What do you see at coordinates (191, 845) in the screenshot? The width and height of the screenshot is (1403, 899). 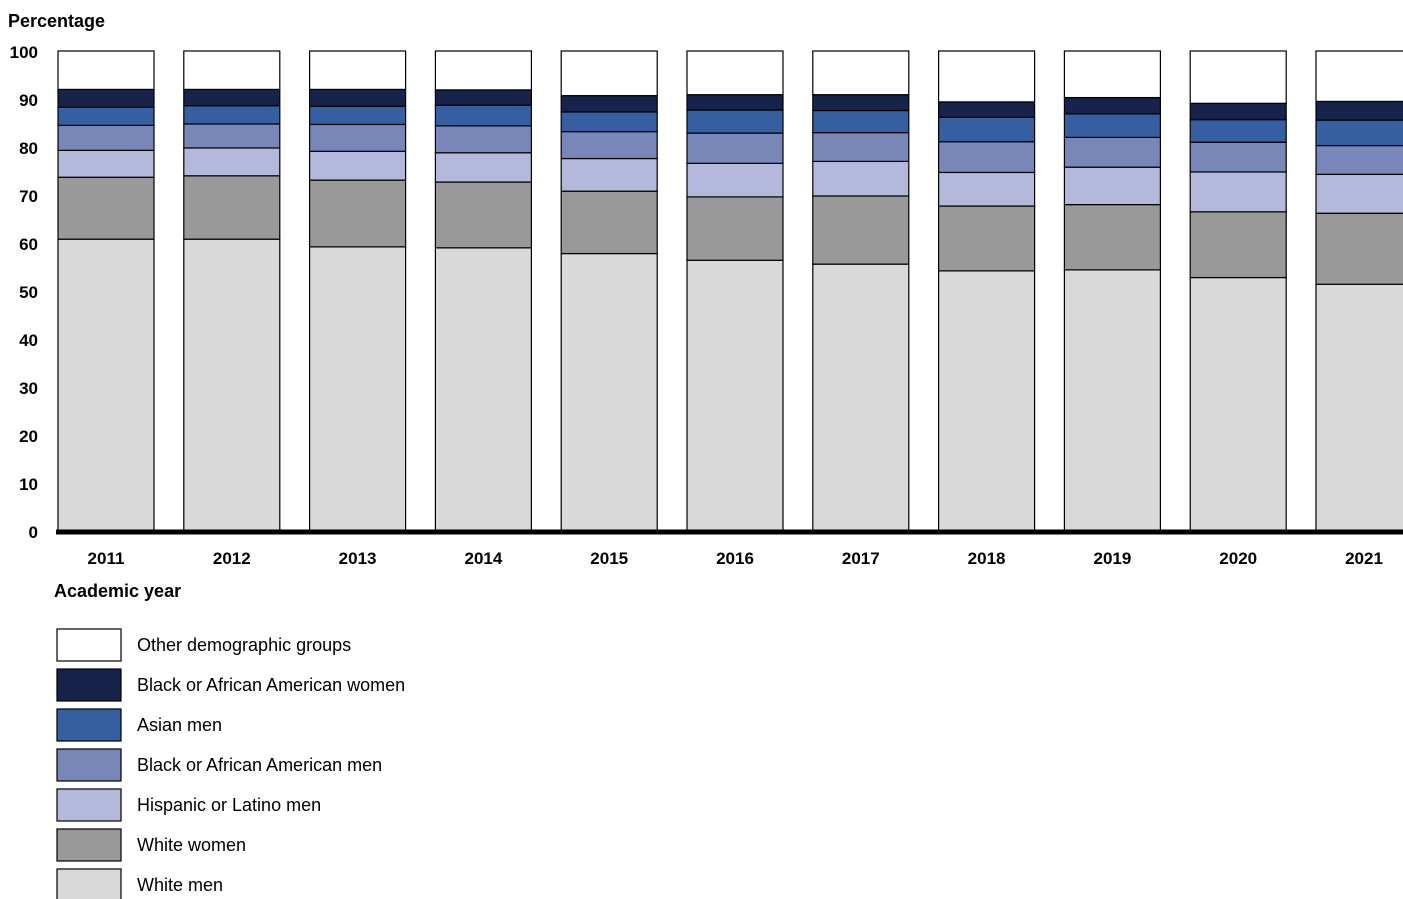 I see `legend-label: White women` at bounding box center [191, 845].